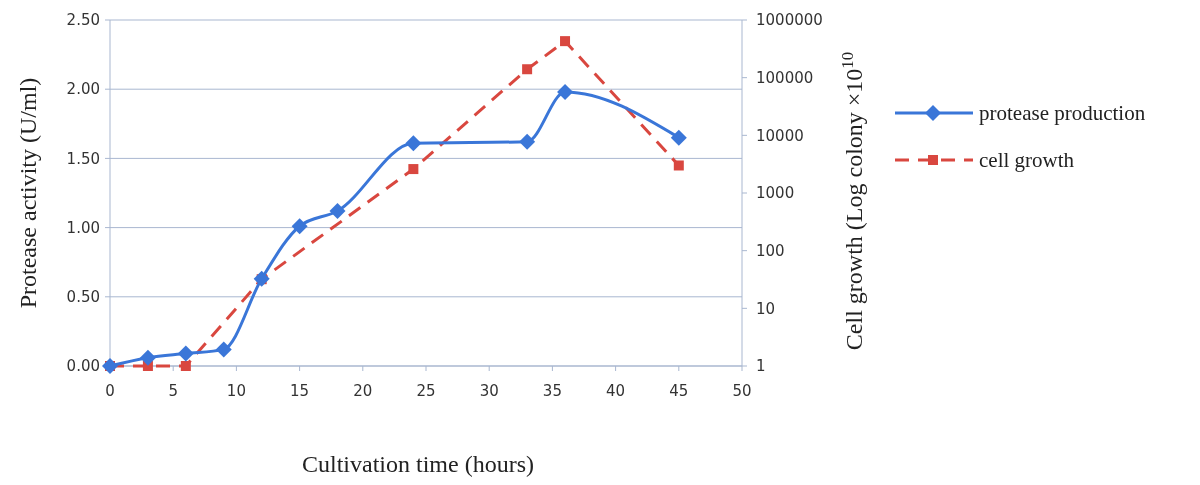 The width and height of the screenshot is (1200, 485). Describe the element at coordinates (83, 366) in the screenshot. I see `y-tick-label: 0.00` at that location.